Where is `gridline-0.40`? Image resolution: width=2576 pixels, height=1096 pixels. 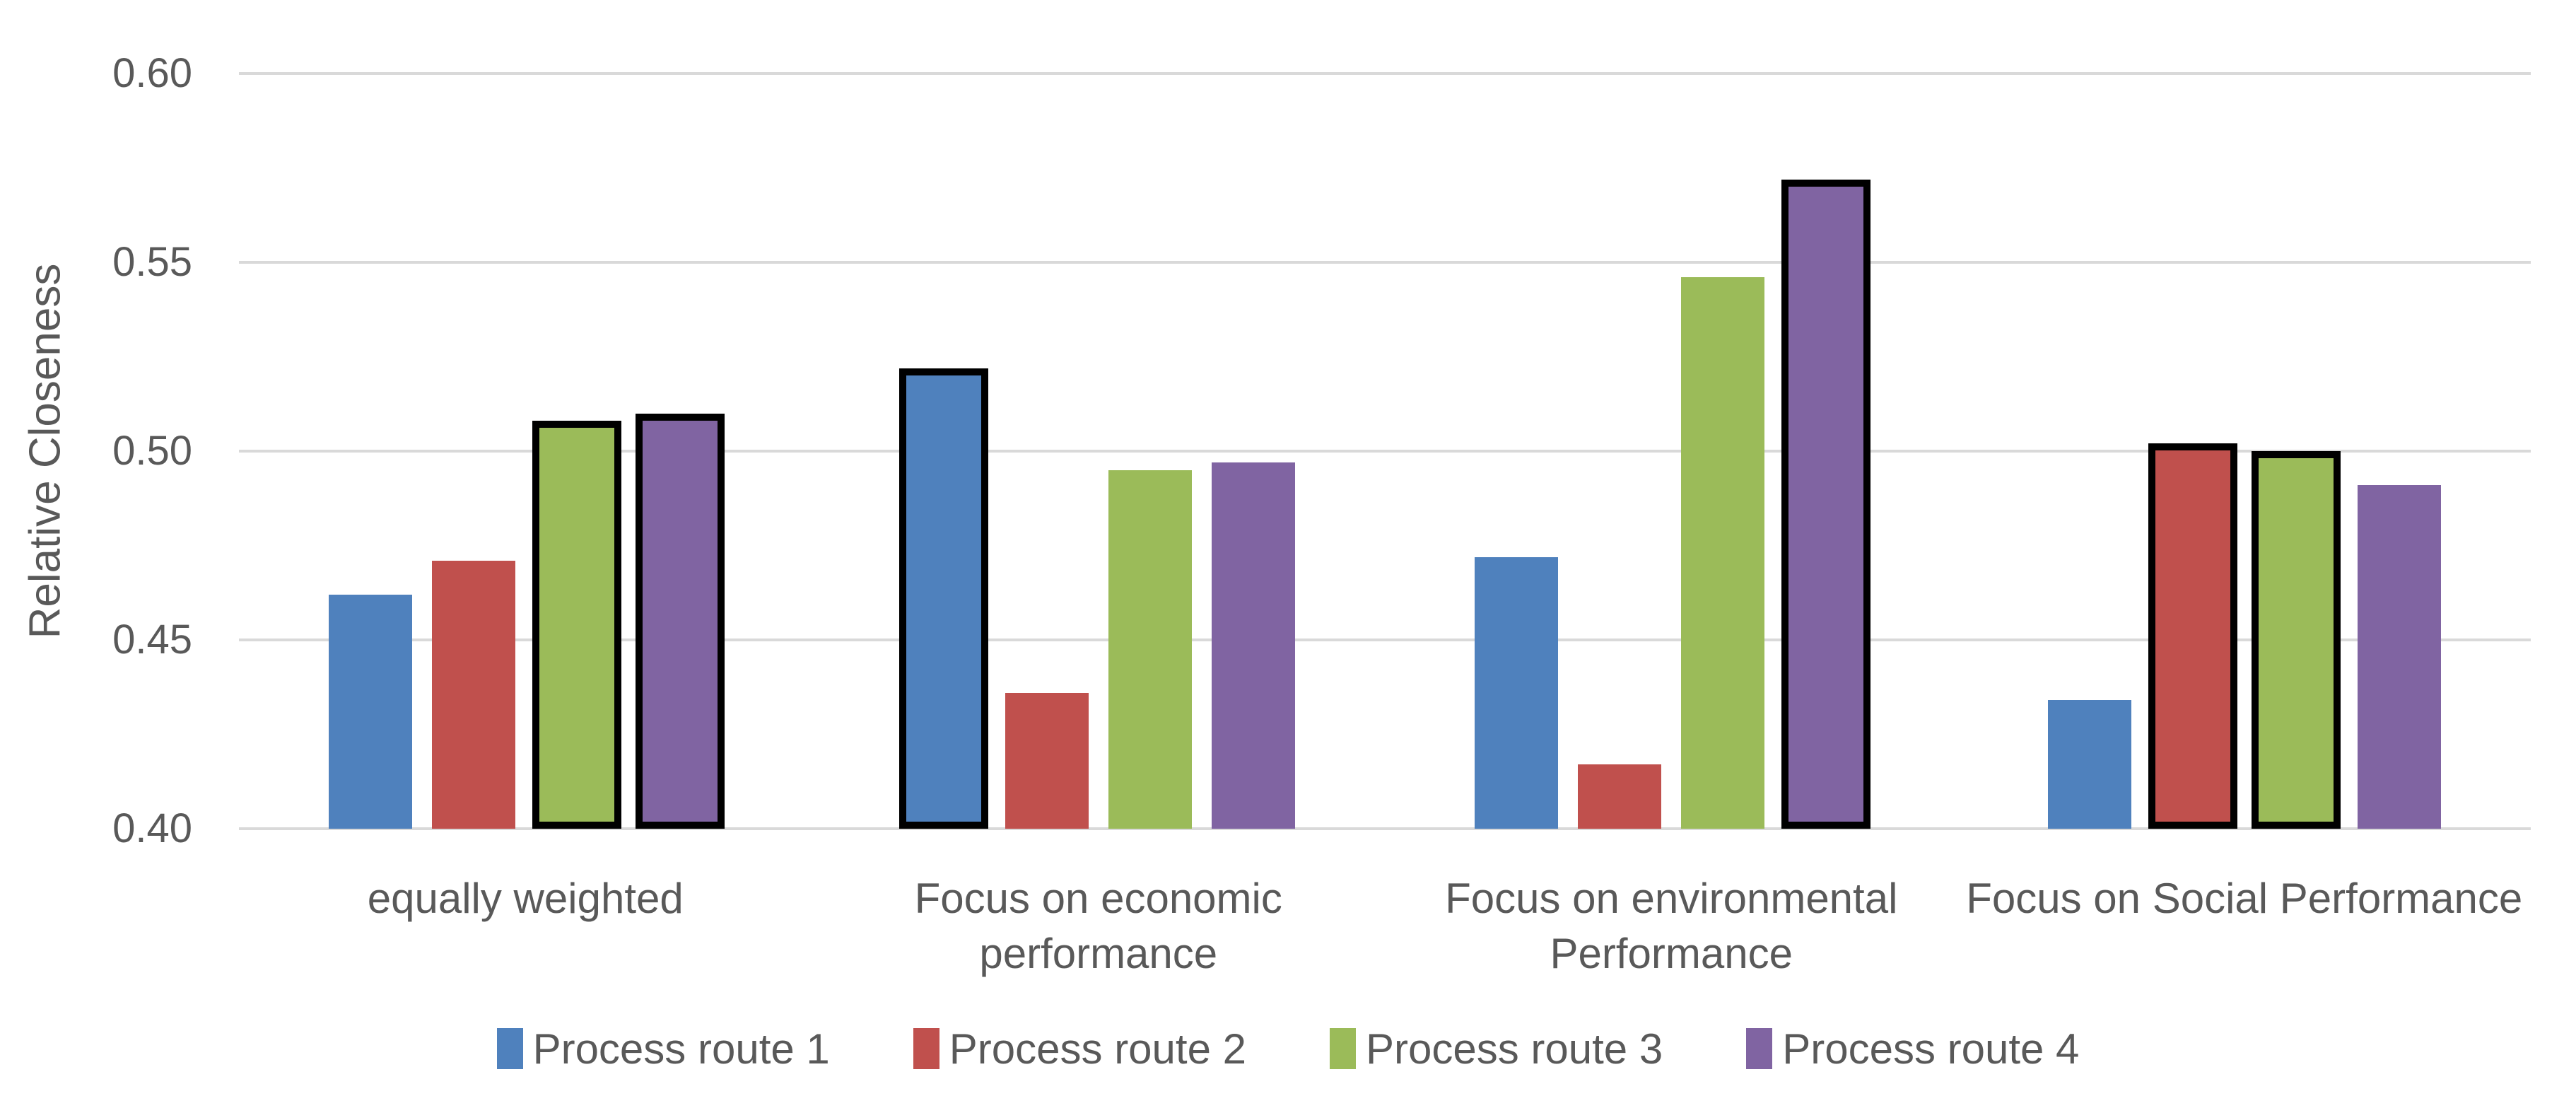
gridline-0.40 is located at coordinates (1385, 829).